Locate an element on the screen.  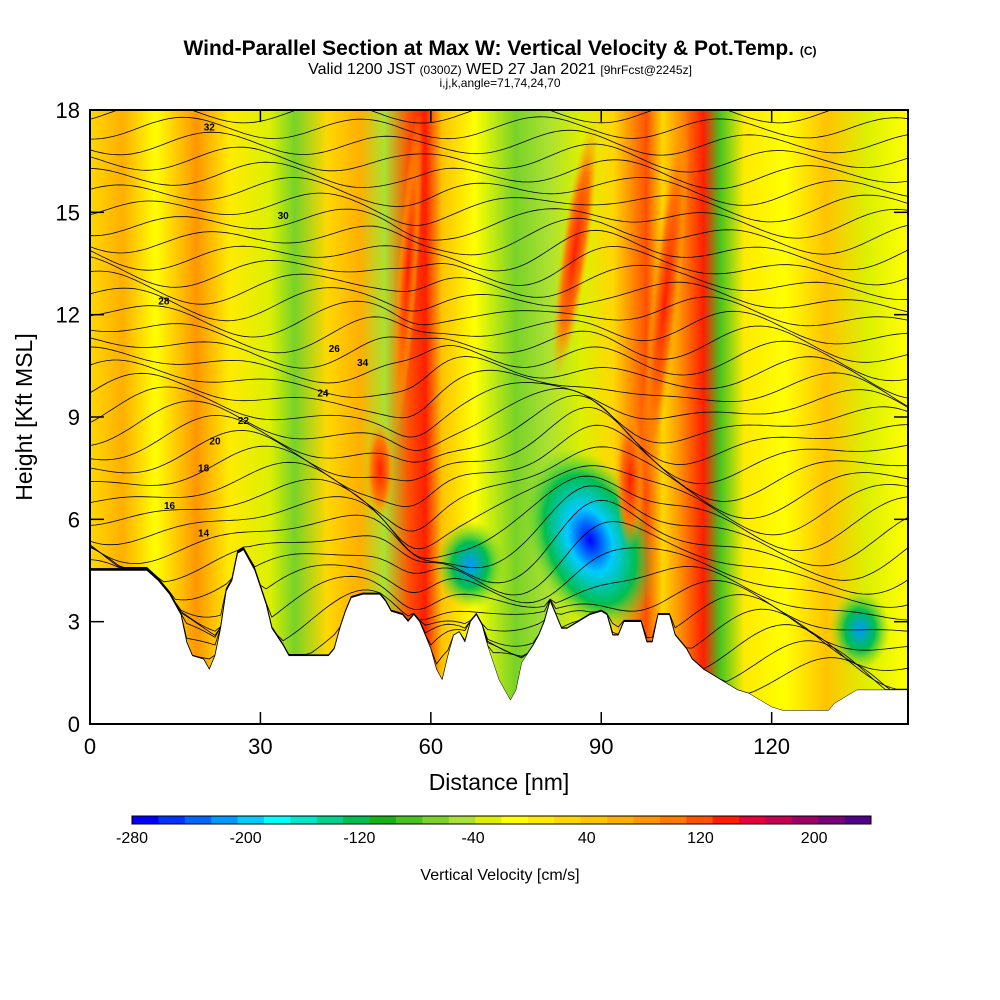
x-tick-label: 60 is located at coordinates (431, 746).